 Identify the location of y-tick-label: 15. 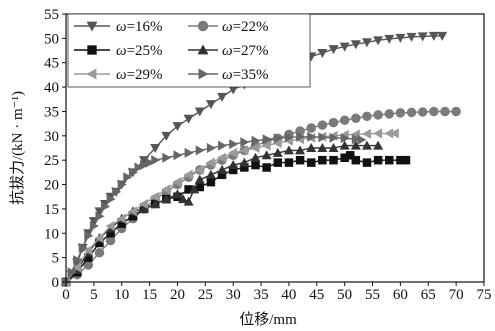
(51, 210).